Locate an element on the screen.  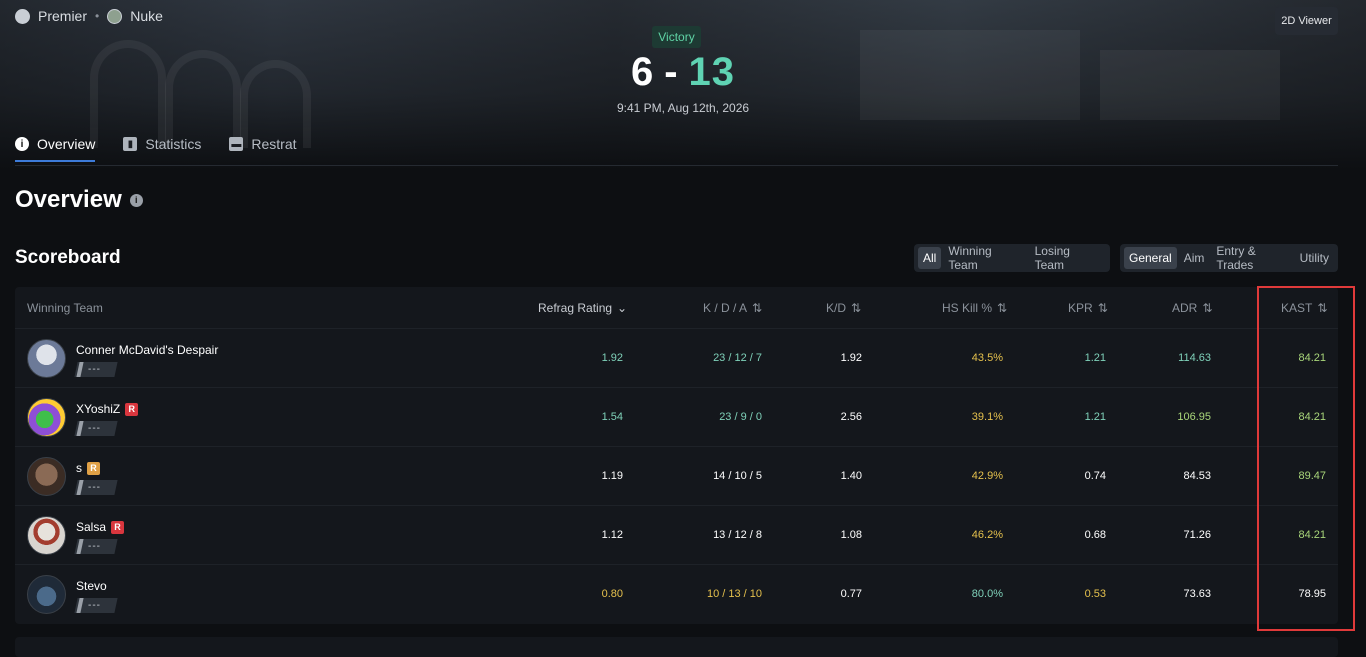
cell-kpr: 1.21 is located at coordinates (1095, 358).